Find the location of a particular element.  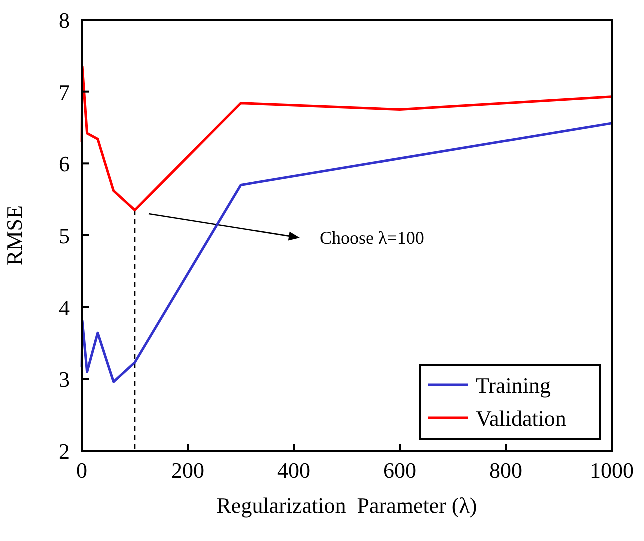

y-tick-label: 7 is located at coordinates (64, 92).